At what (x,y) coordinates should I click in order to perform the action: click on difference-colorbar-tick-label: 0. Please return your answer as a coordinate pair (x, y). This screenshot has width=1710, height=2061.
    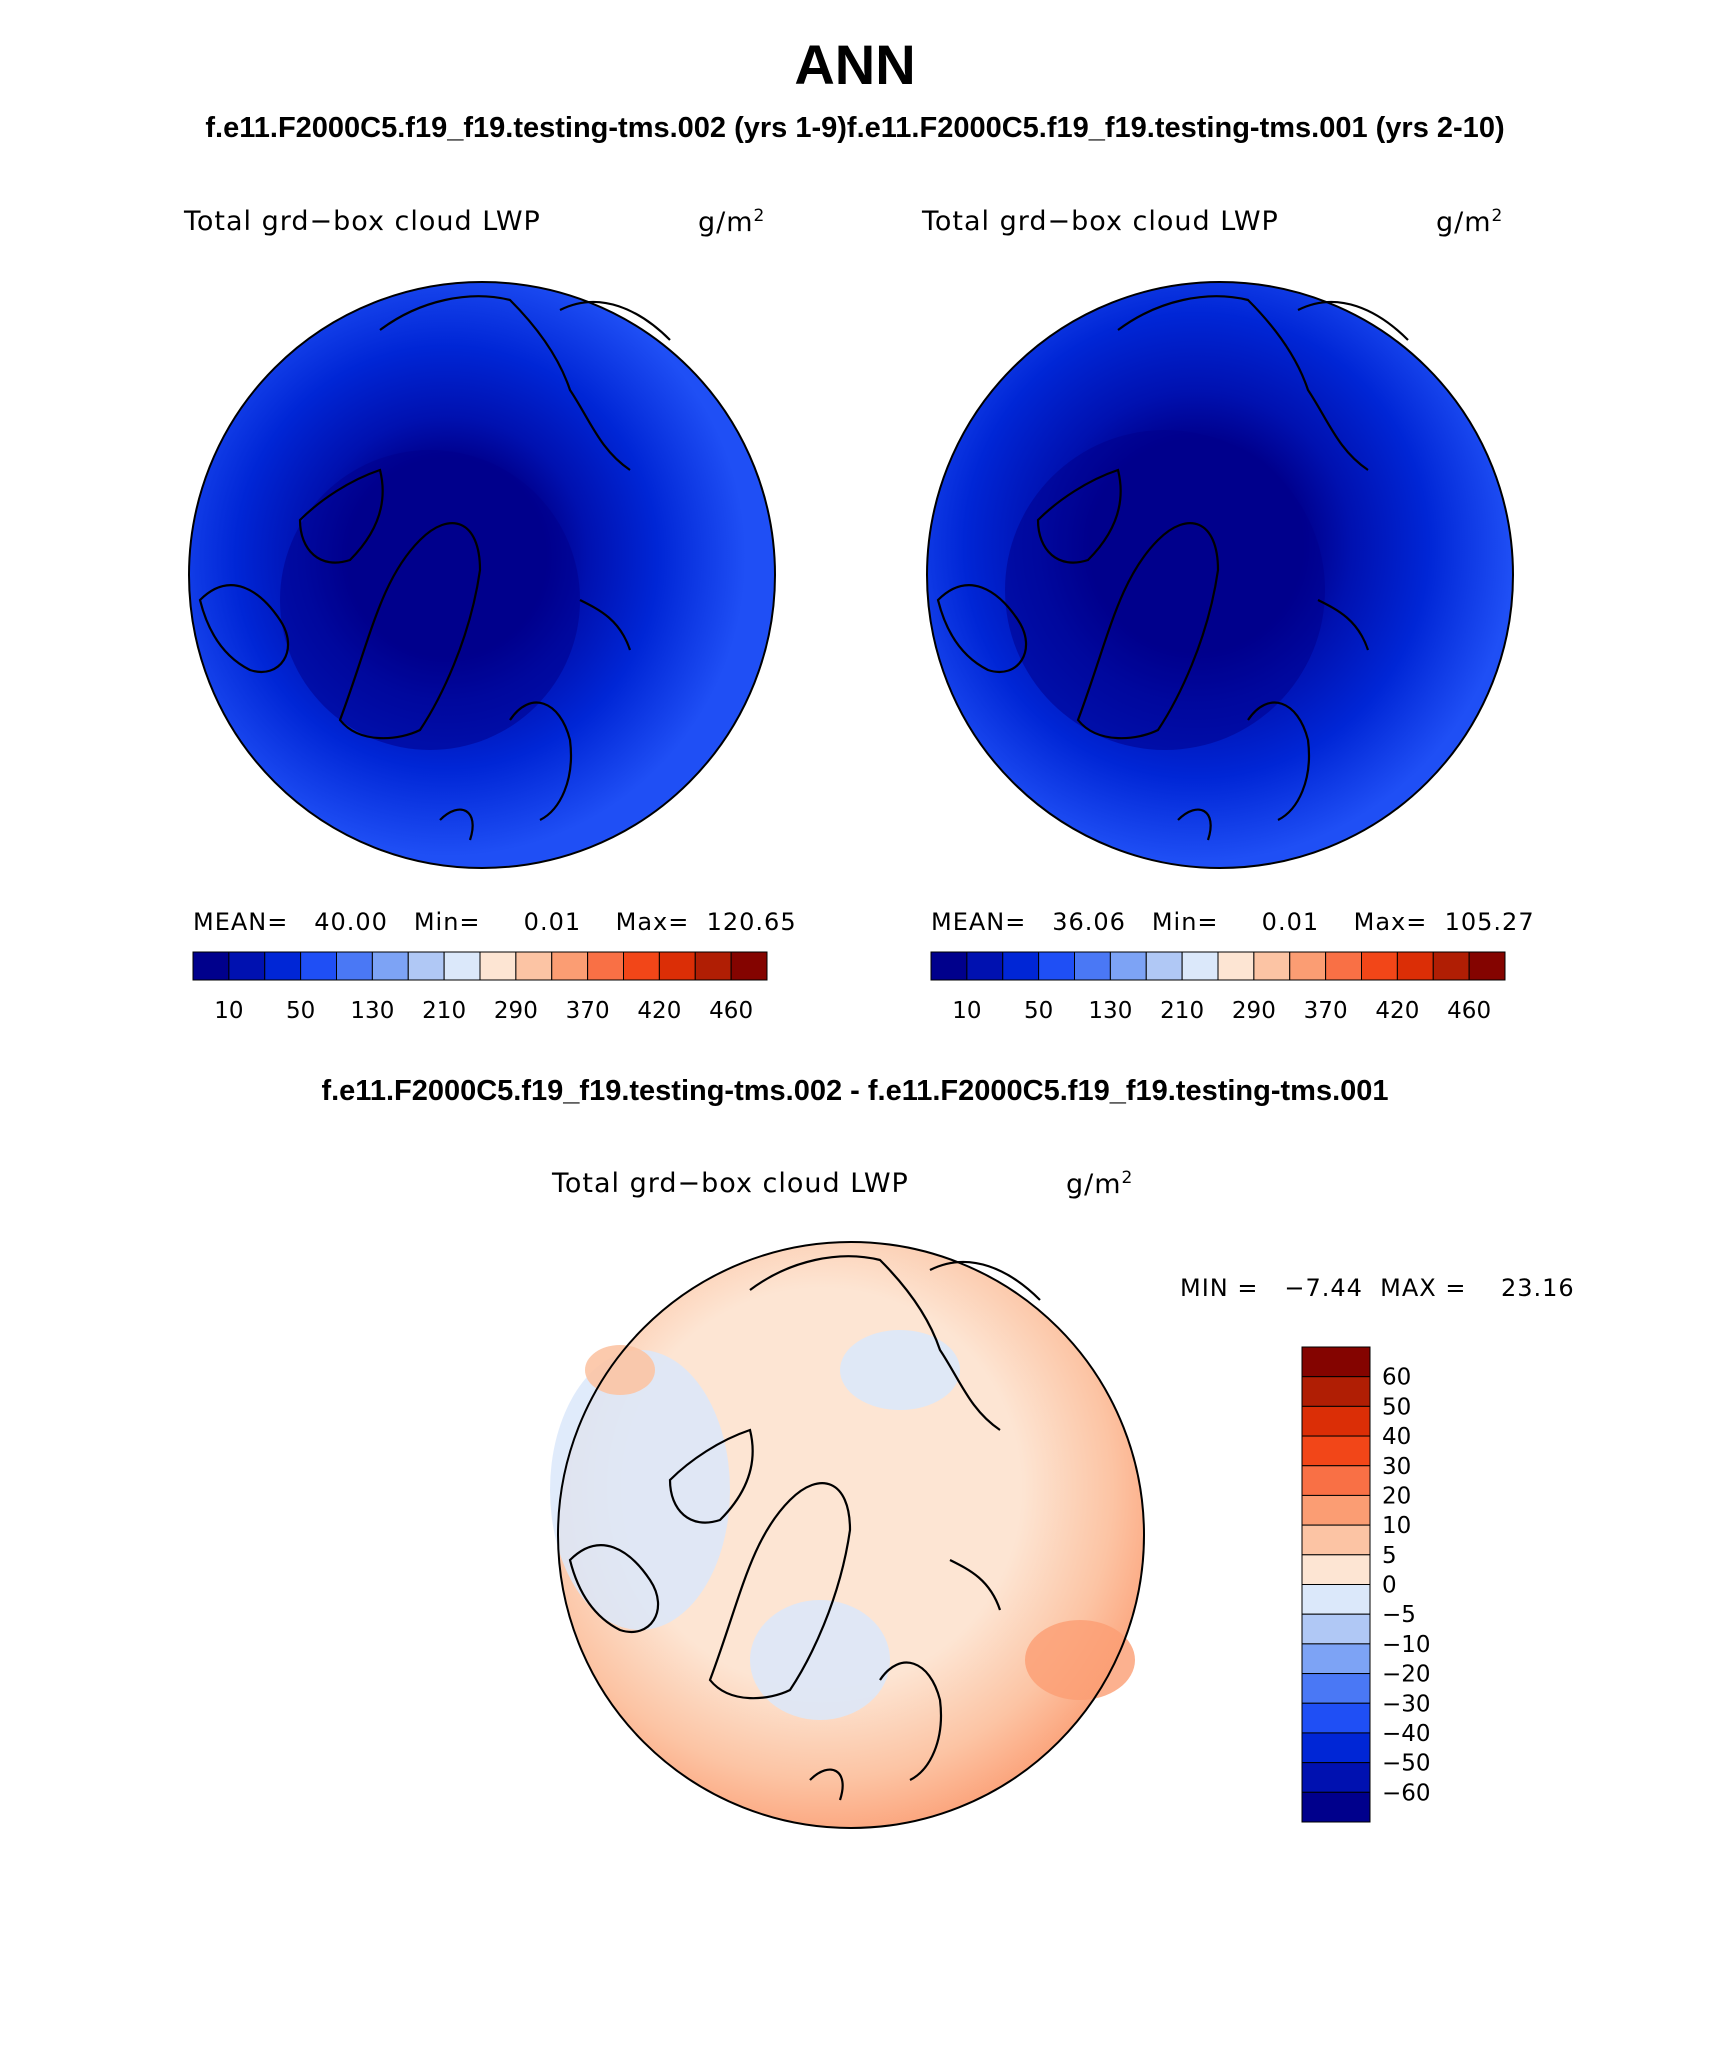
    Looking at the image, I should click on (1389, 1586).